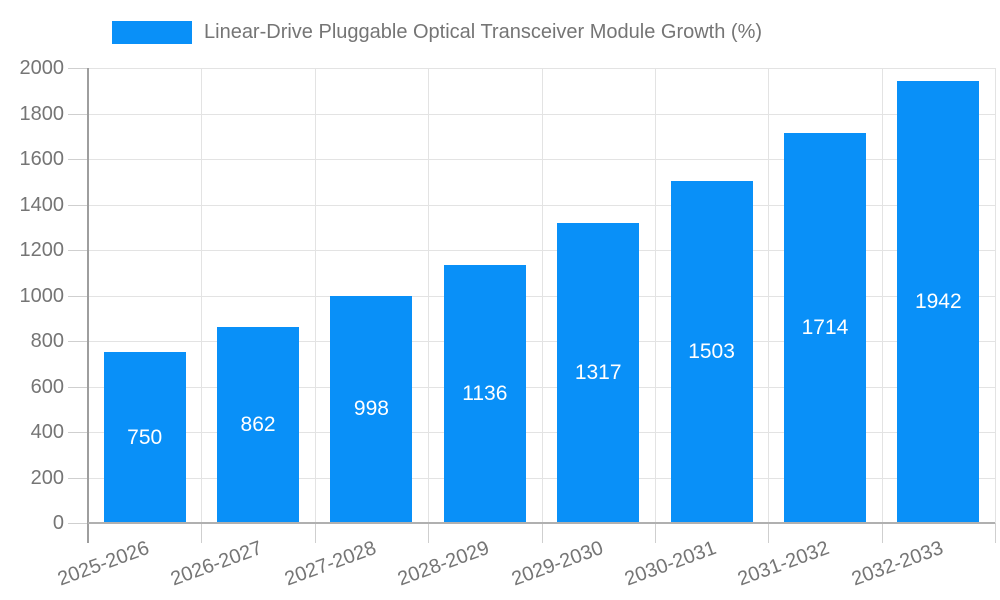 Image resolution: width=1000 pixels, height=600 pixels. What do you see at coordinates (784, 564) in the screenshot?
I see `x-axis-label: 2031-2032` at bounding box center [784, 564].